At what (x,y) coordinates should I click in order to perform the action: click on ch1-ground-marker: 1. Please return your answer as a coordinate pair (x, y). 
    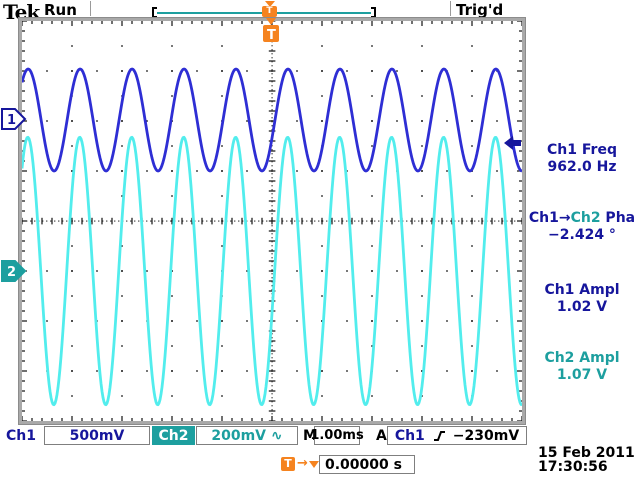
    Looking at the image, I should click on (14, 119).